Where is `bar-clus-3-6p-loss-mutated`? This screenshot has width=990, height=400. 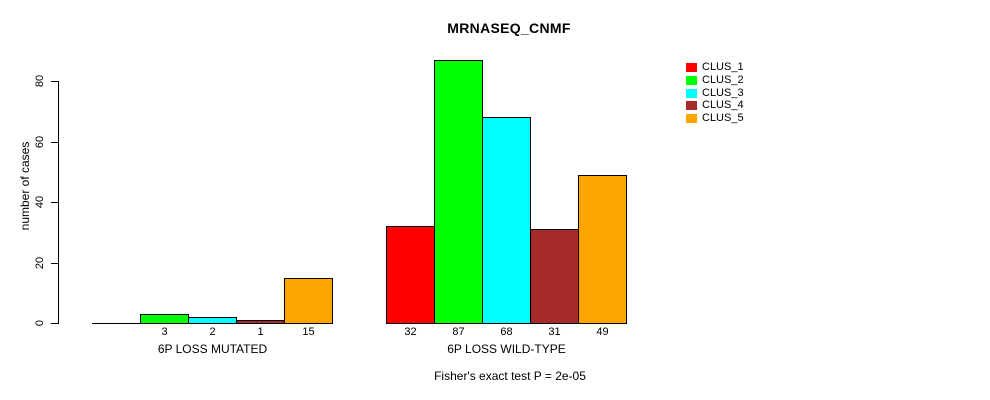
bar-clus-3-6p-loss-mutated is located at coordinates (212, 320).